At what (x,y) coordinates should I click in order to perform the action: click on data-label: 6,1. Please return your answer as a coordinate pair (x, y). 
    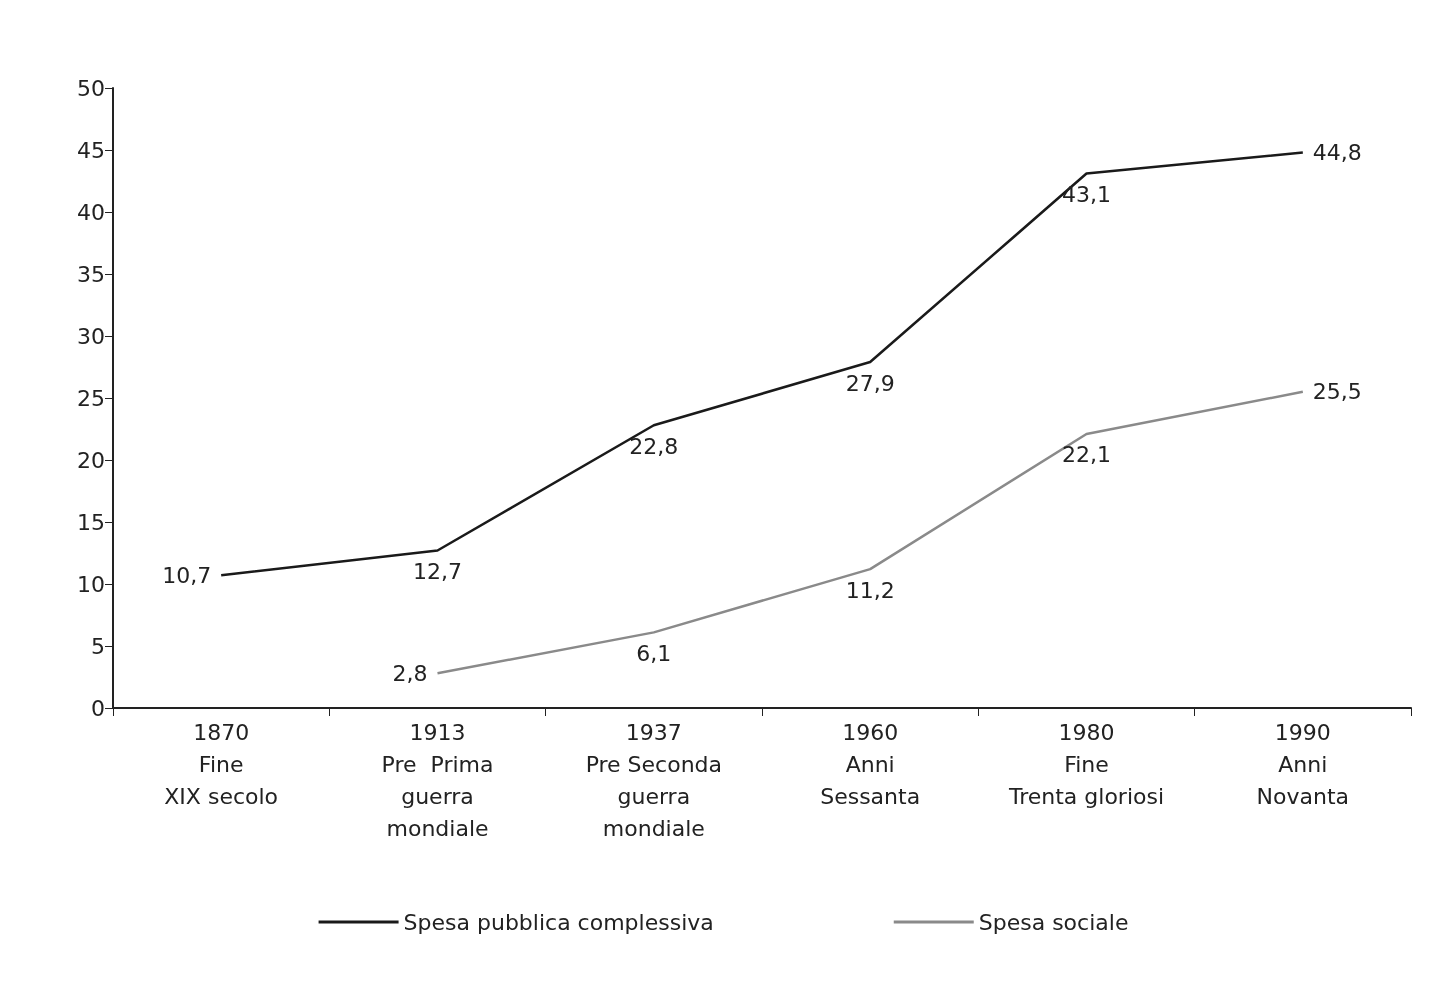
    Looking at the image, I should click on (654, 653).